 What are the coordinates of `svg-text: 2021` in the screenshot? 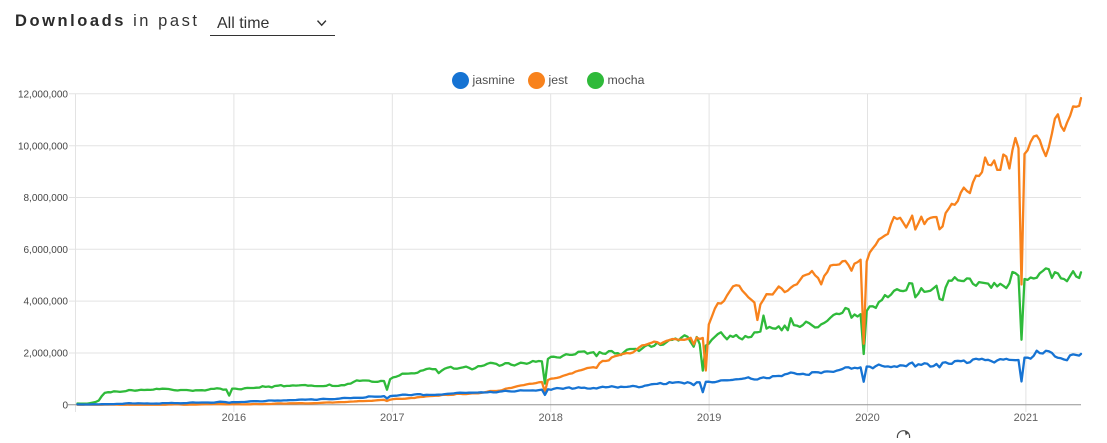 It's located at (1026, 418).